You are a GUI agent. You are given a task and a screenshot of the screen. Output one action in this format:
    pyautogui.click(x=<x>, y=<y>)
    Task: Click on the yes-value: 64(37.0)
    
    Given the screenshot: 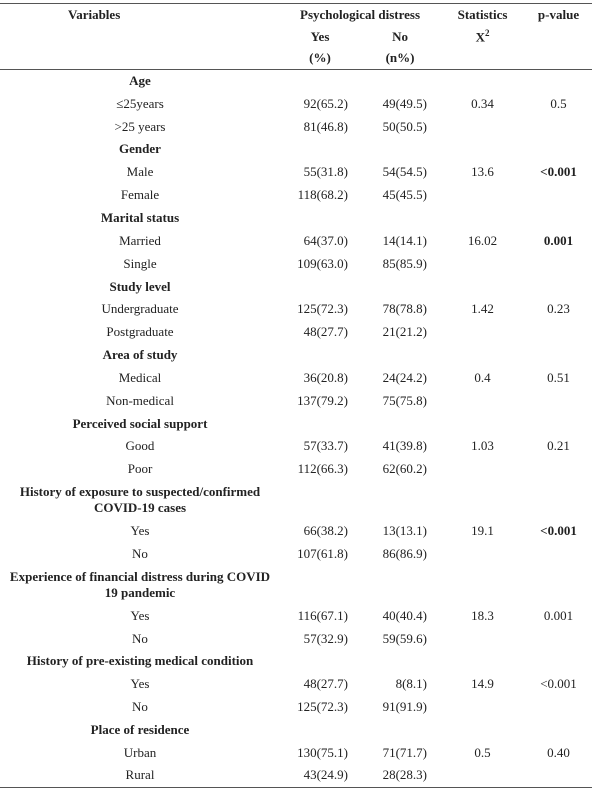 What is the action you would take?
    pyautogui.click(x=325, y=240)
    